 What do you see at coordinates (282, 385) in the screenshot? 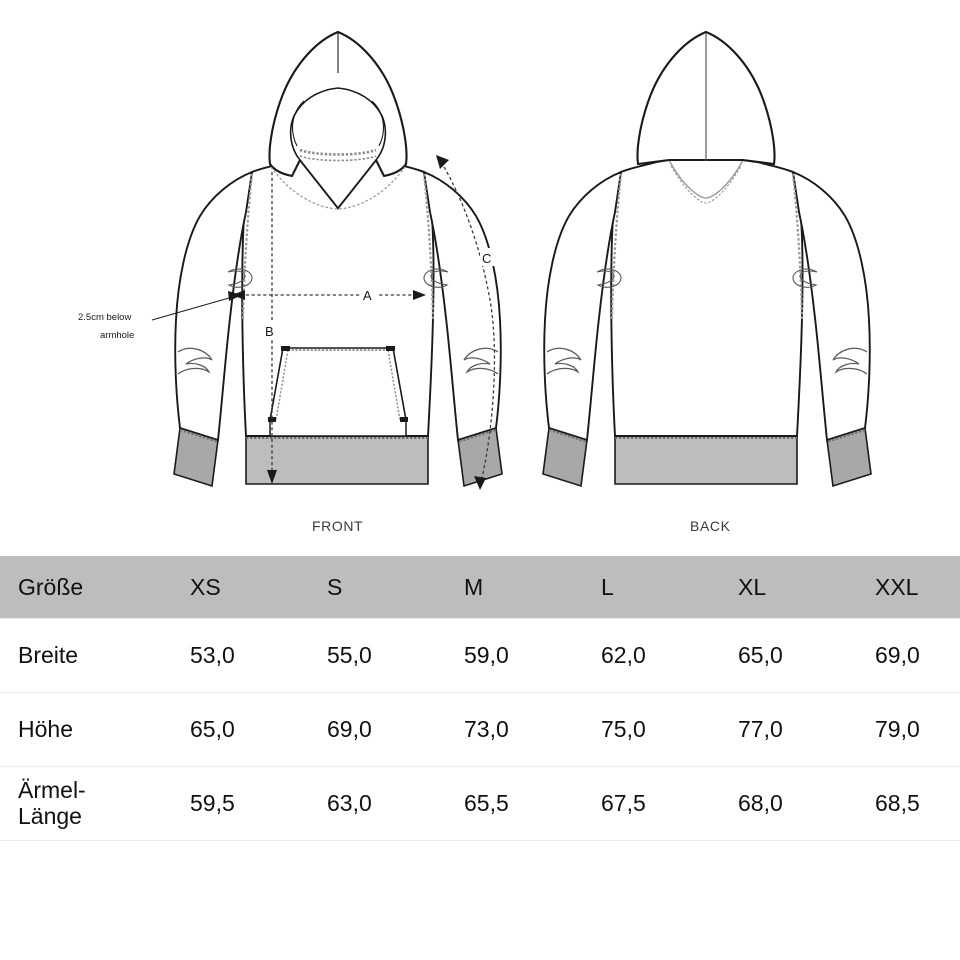
I see `front-pocket-left-stitch` at bounding box center [282, 385].